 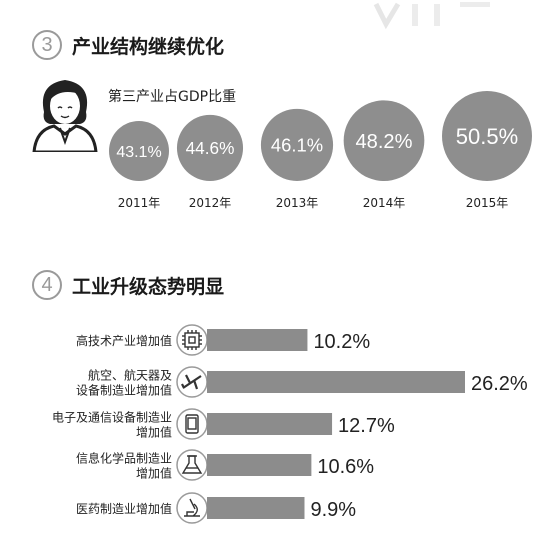 I want to click on section-4-header: 4 工业升级态势明显, so click(x=128, y=285).